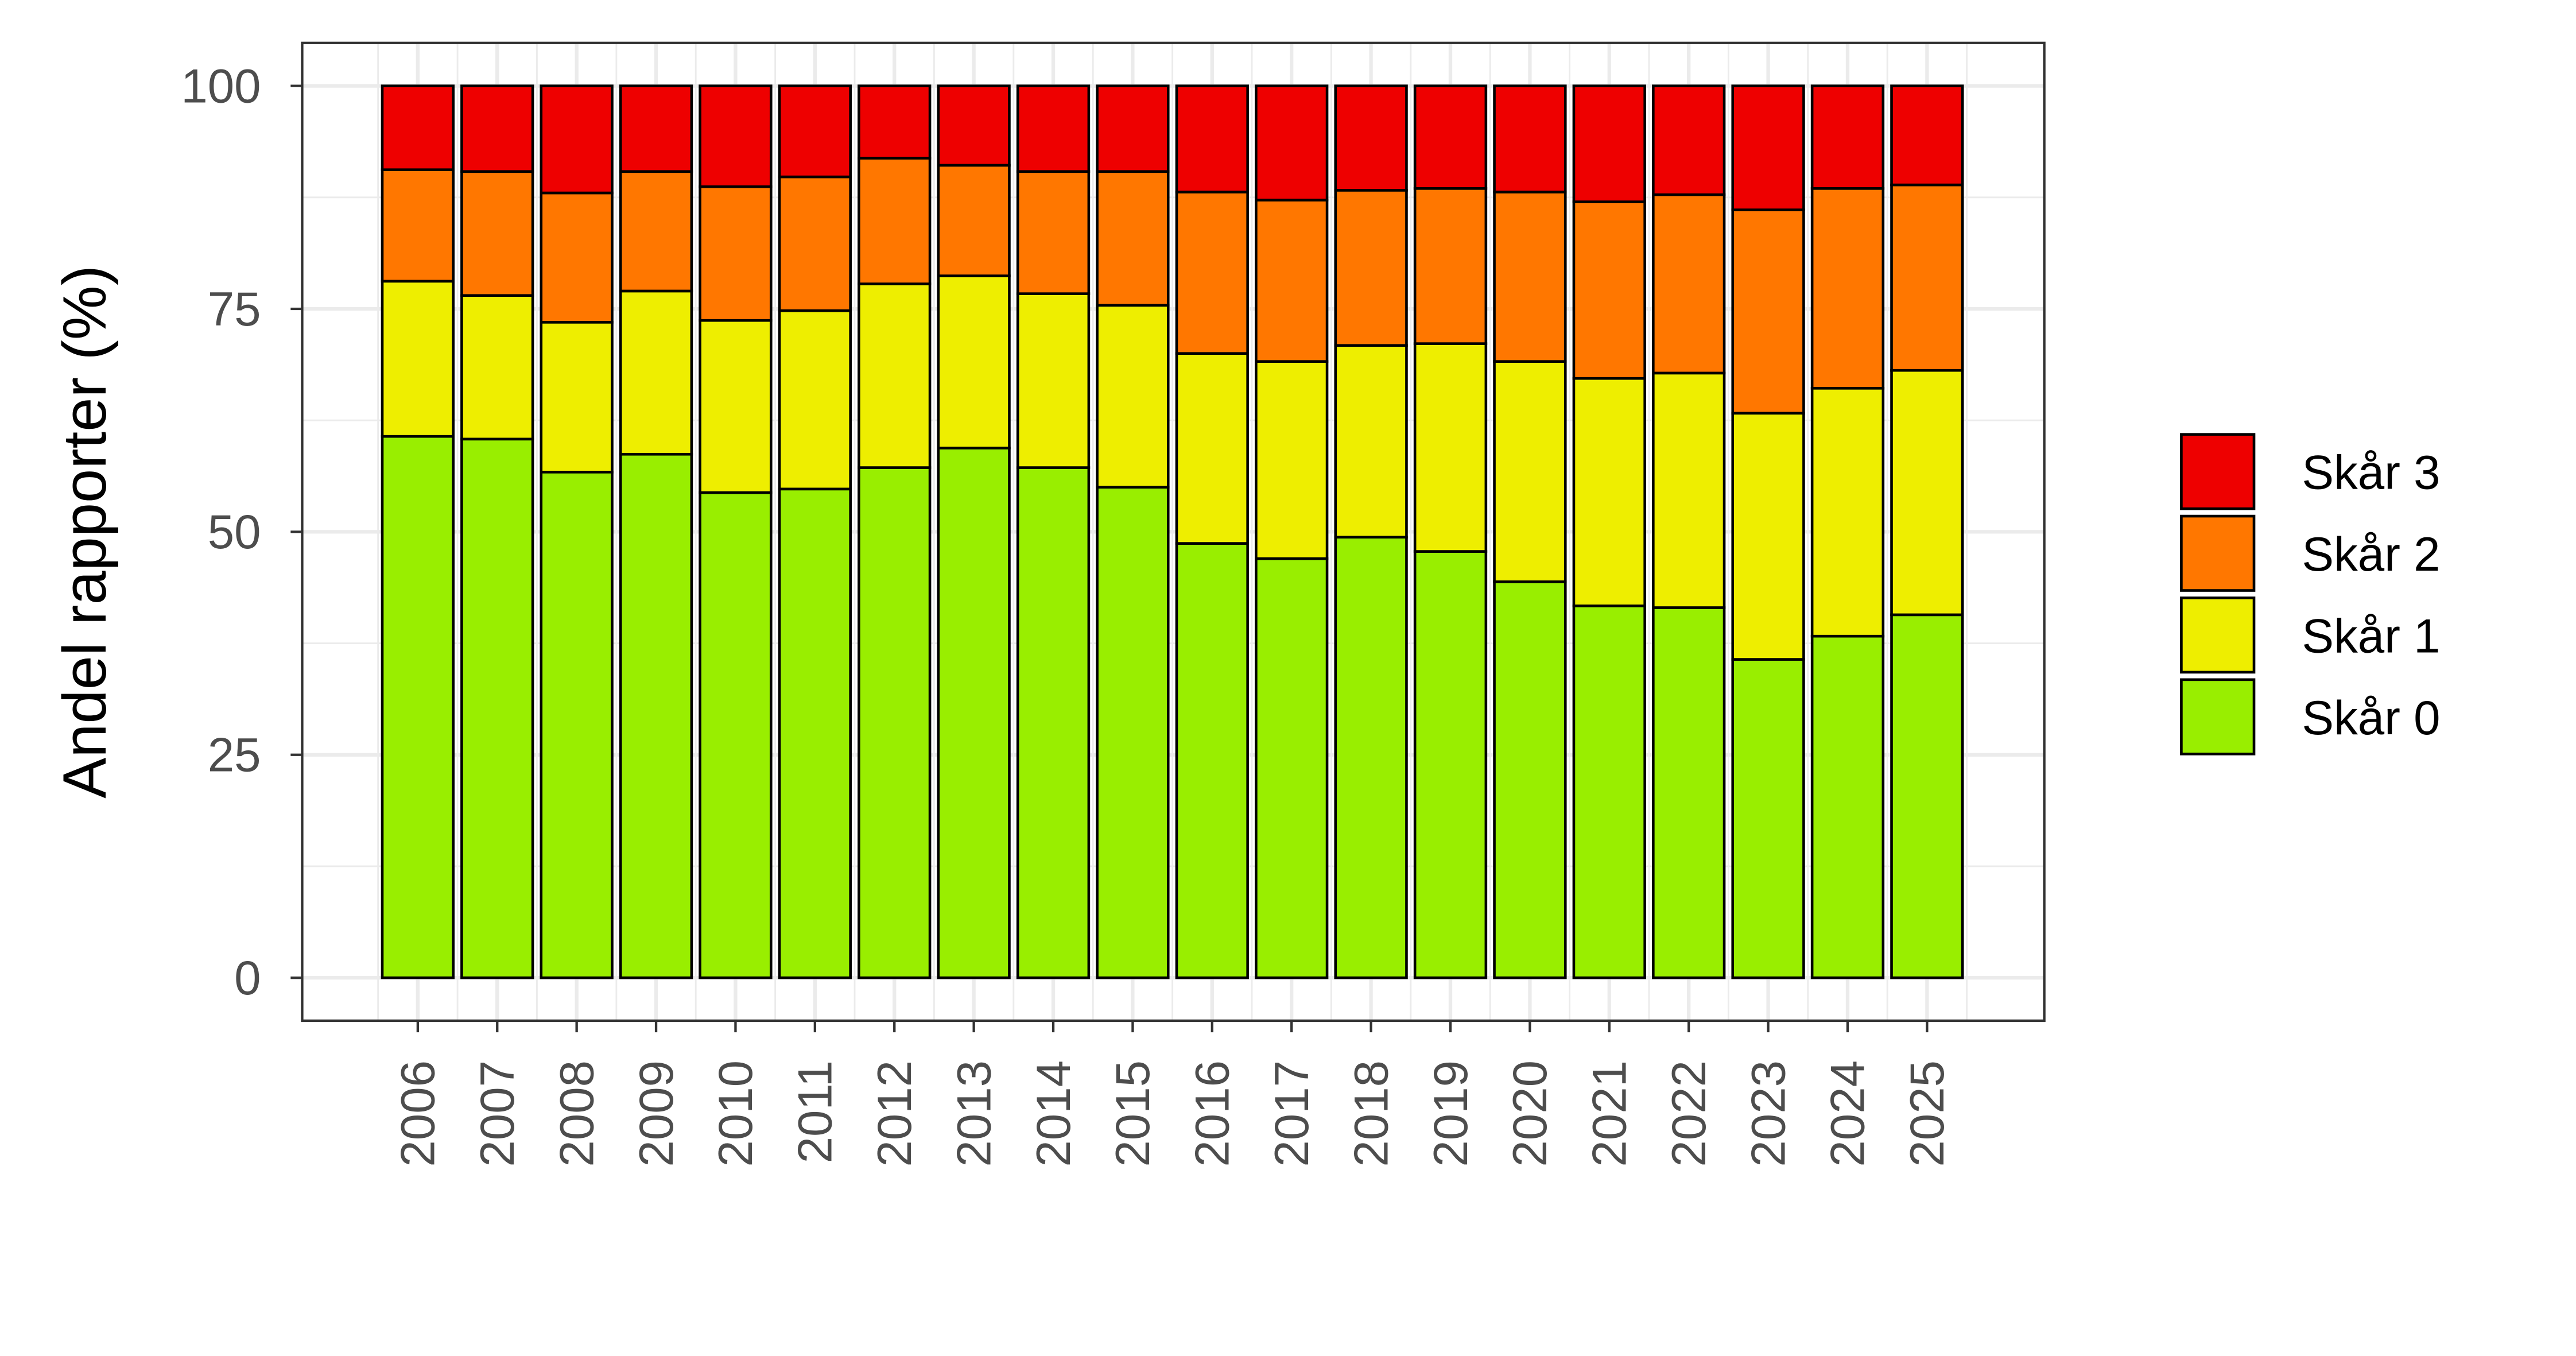  What do you see at coordinates (234, 755) in the screenshot?
I see `y-tick-label: 25` at bounding box center [234, 755].